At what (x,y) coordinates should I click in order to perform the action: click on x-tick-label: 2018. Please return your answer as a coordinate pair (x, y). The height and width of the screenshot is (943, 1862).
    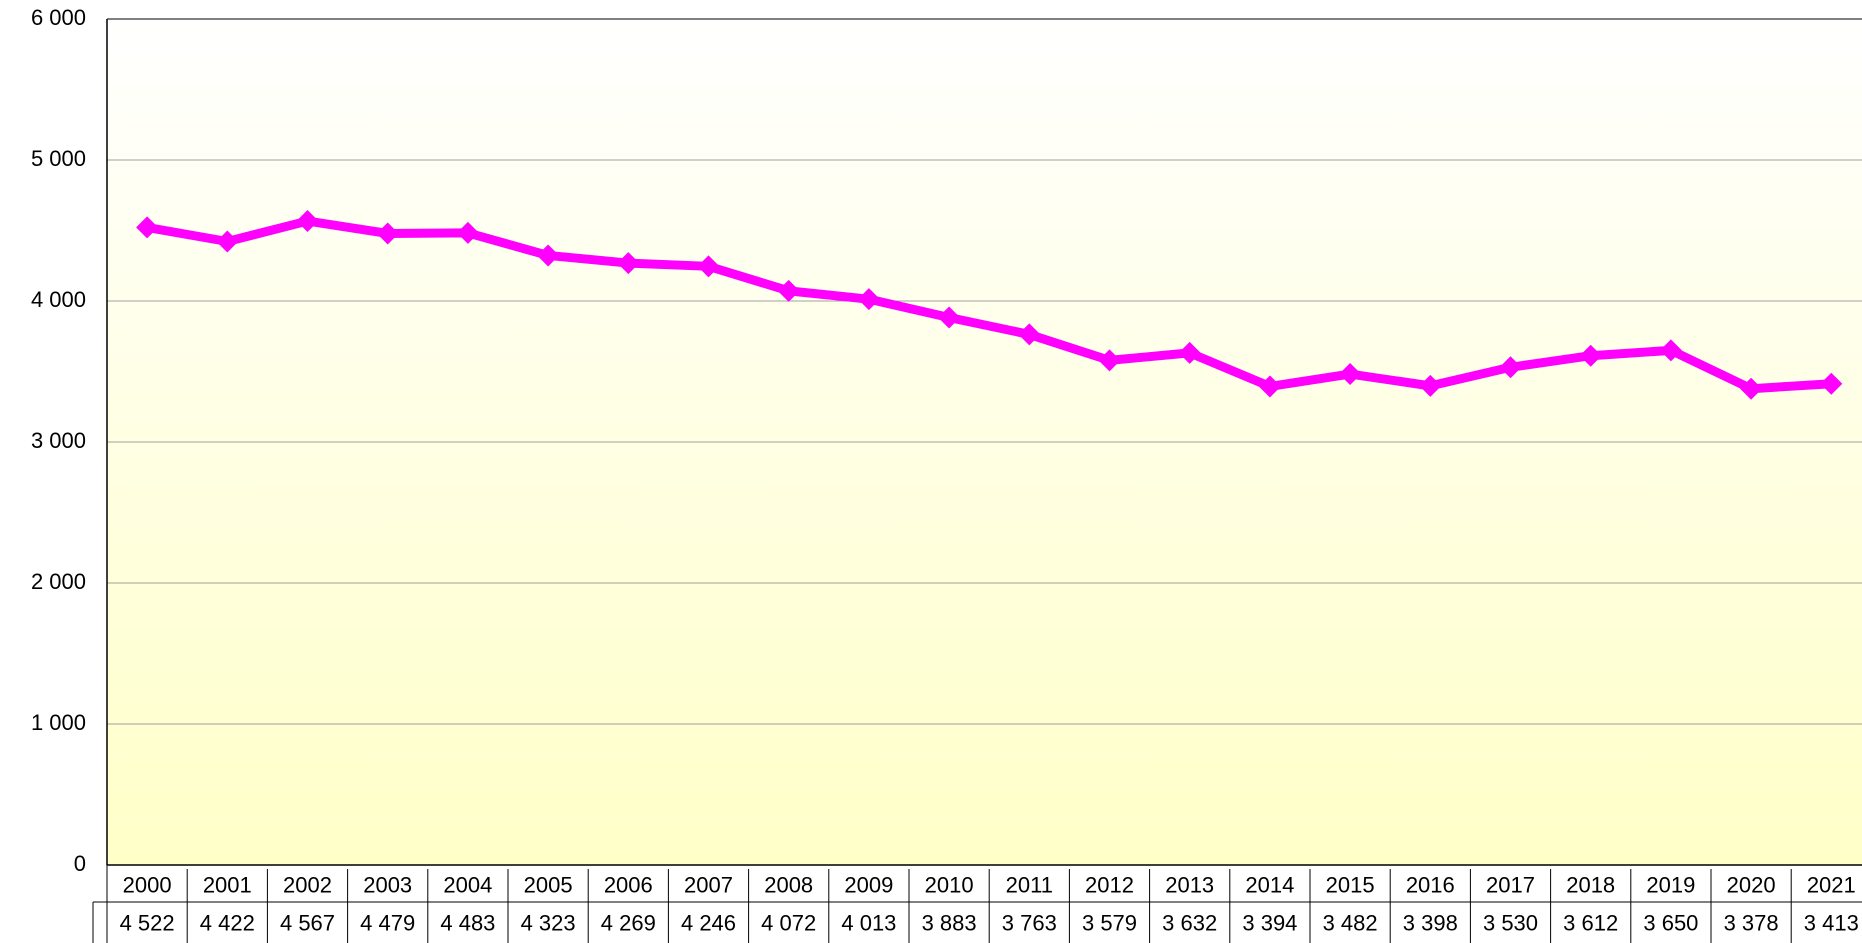
    Looking at the image, I should click on (1590, 884).